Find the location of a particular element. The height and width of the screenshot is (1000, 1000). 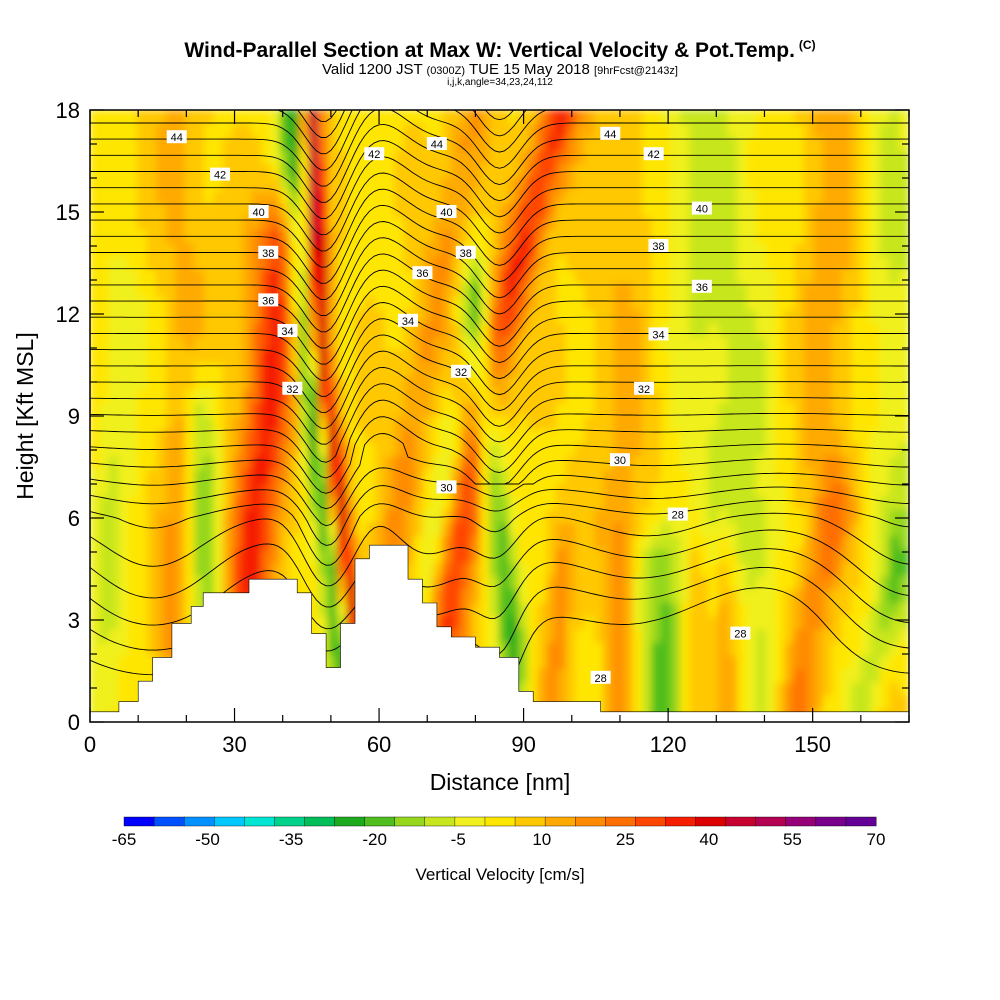

contour-label-text: 42 is located at coordinates (654, 155).